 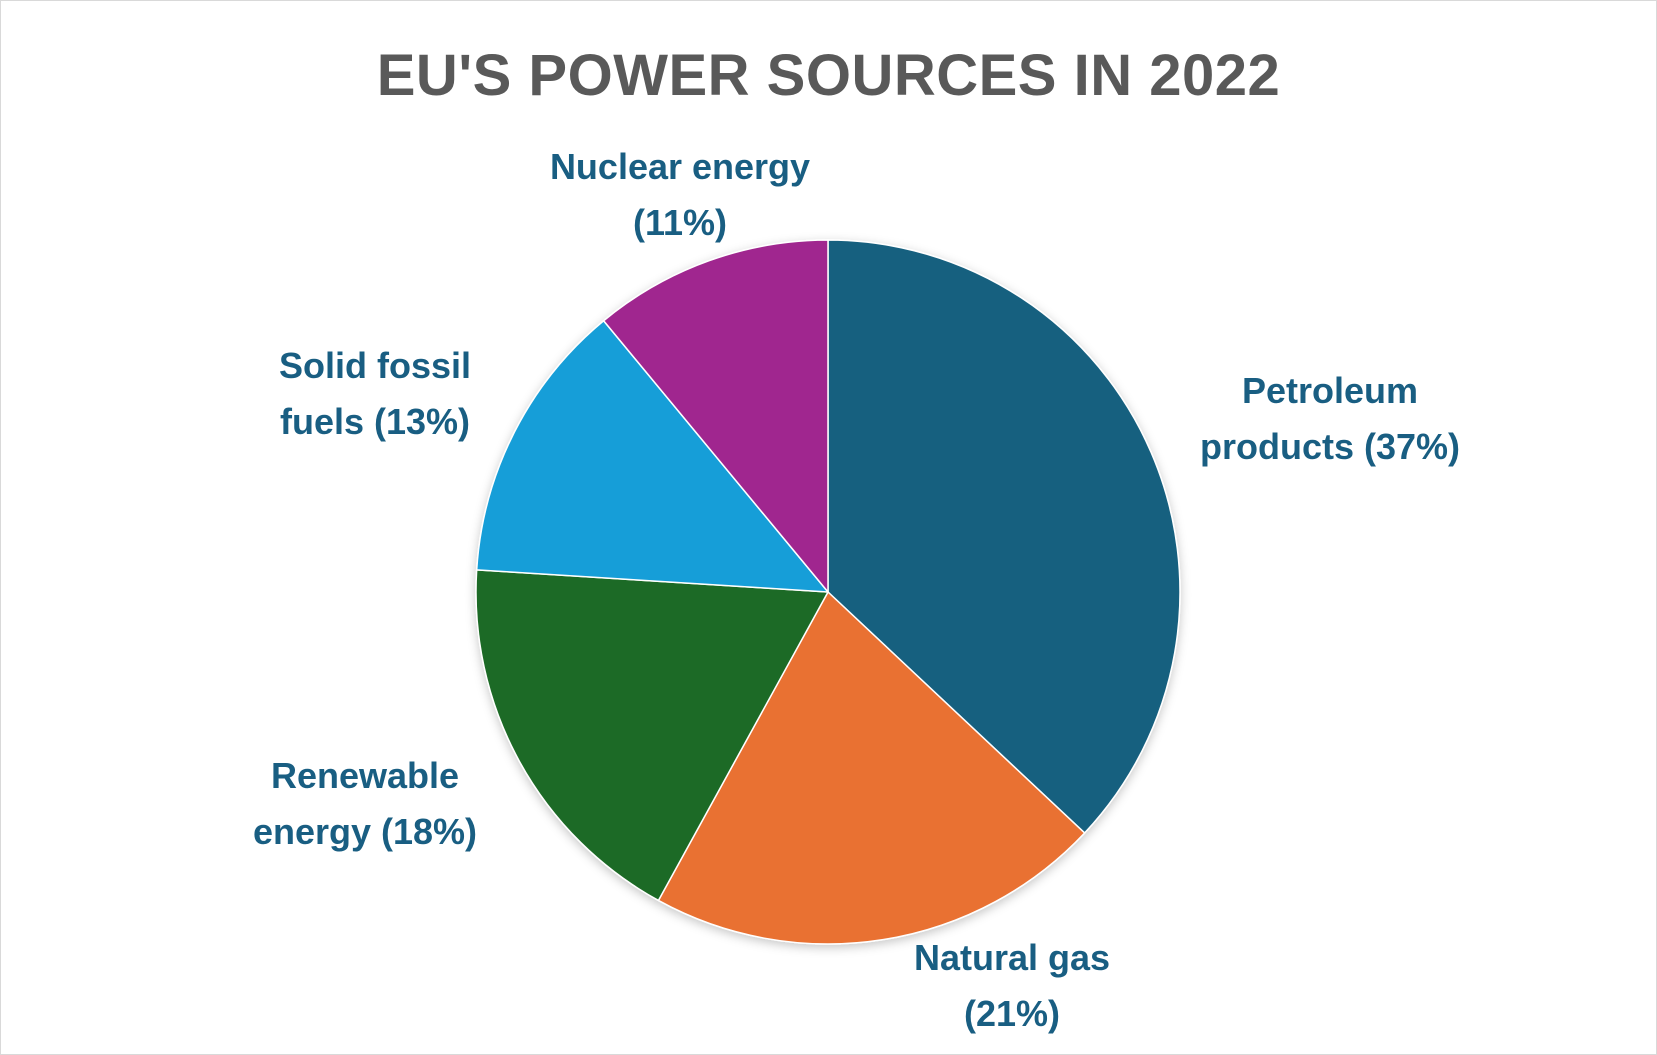 What do you see at coordinates (1330, 419) in the screenshot?
I see `data-label-petroleum-products: Petroleum products (37%)` at bounding box center [1330, 419].